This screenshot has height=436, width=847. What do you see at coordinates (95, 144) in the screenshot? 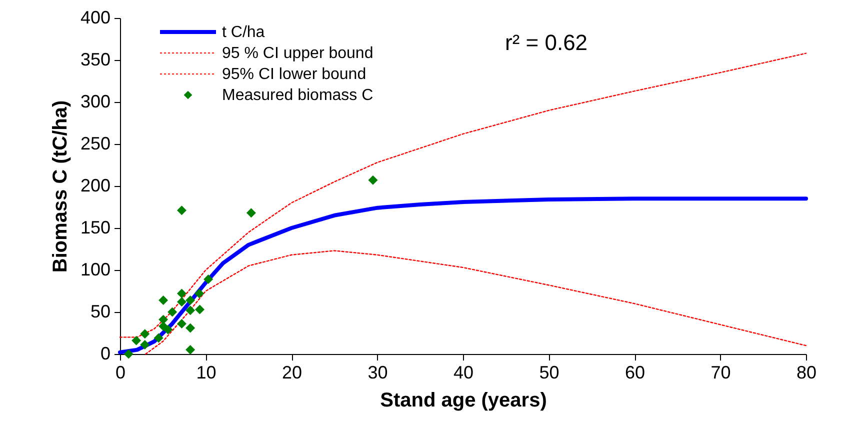
I see `y-tick-label: 250` at bounding box center [95, 144].